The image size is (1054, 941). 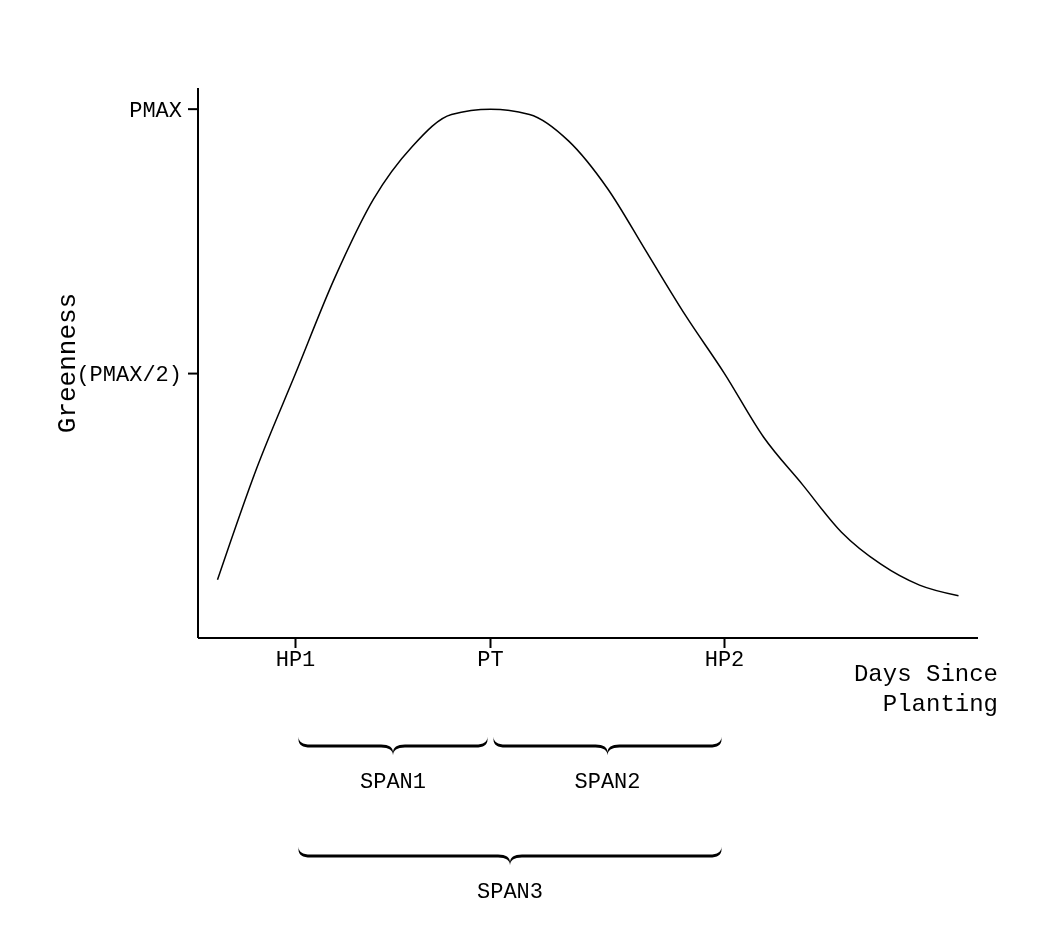 I want to click on x-axis-title: Days Since Planting, so click(x=925, y=690).